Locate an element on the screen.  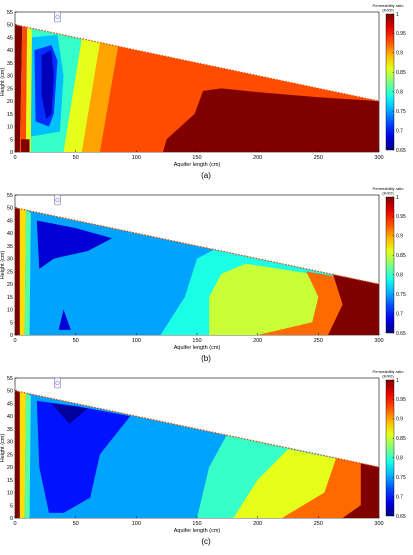
colorbar is located at coordinates (390, 448).